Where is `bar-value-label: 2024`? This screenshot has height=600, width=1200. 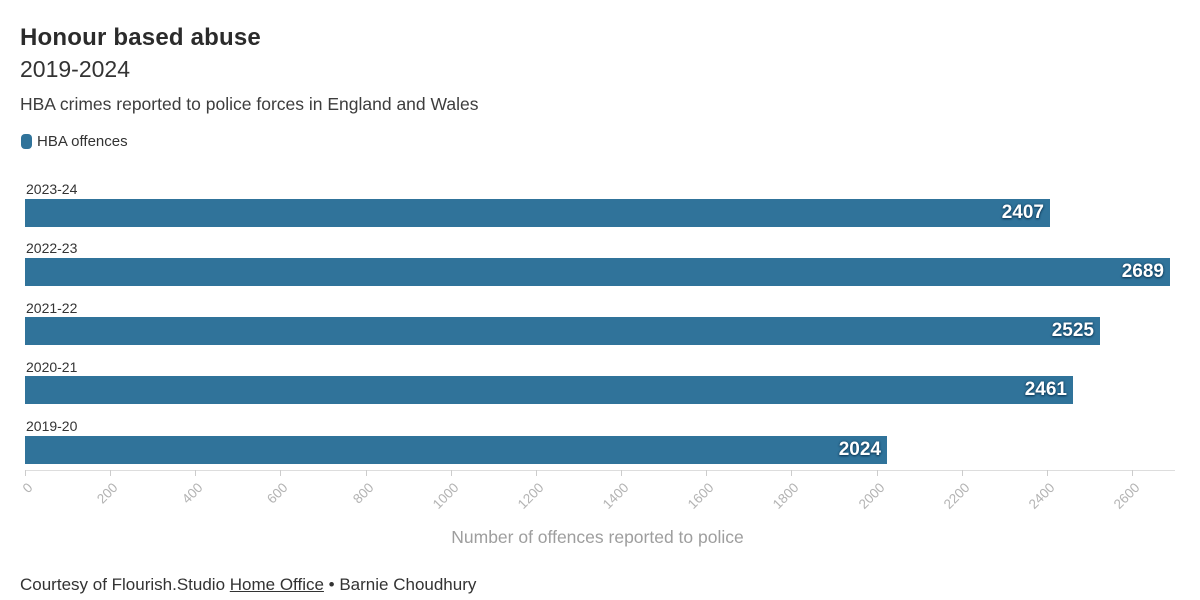 bar-value-label: 2024 is located at coordinates (859, 449).